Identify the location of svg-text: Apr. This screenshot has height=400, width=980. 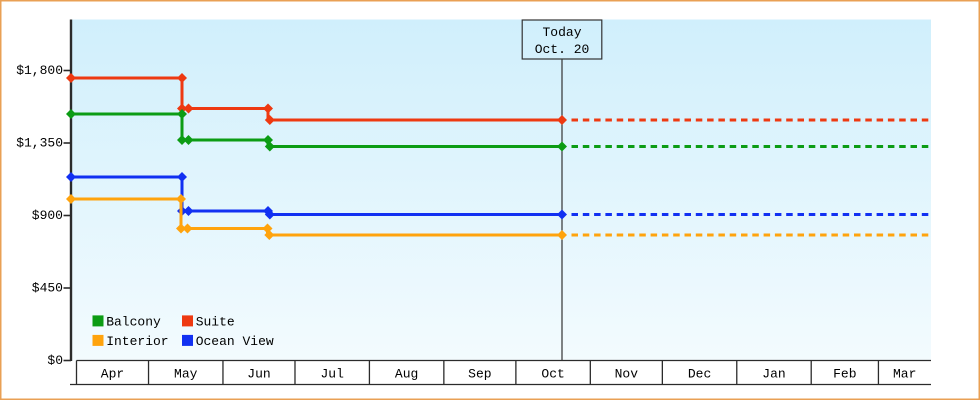
(112, 374).